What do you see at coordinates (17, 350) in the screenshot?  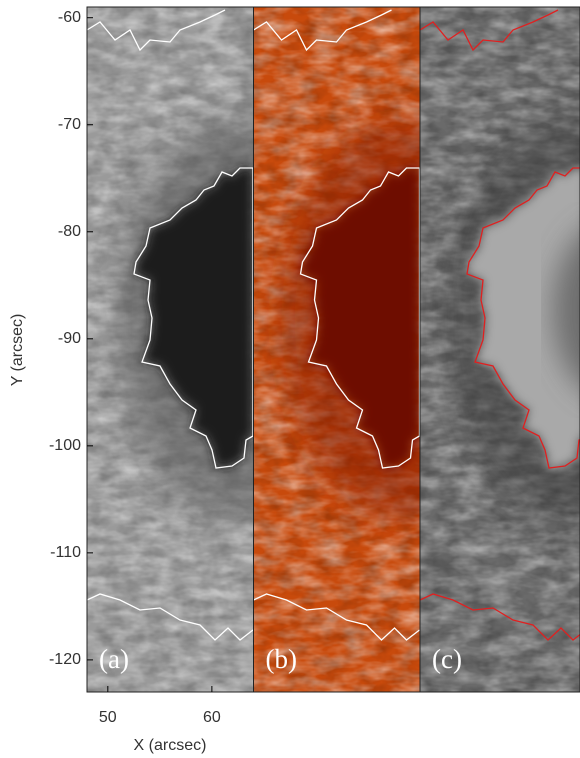 I see `y-axis-label: Y (arcsec)` at bounding box center [17, 350].